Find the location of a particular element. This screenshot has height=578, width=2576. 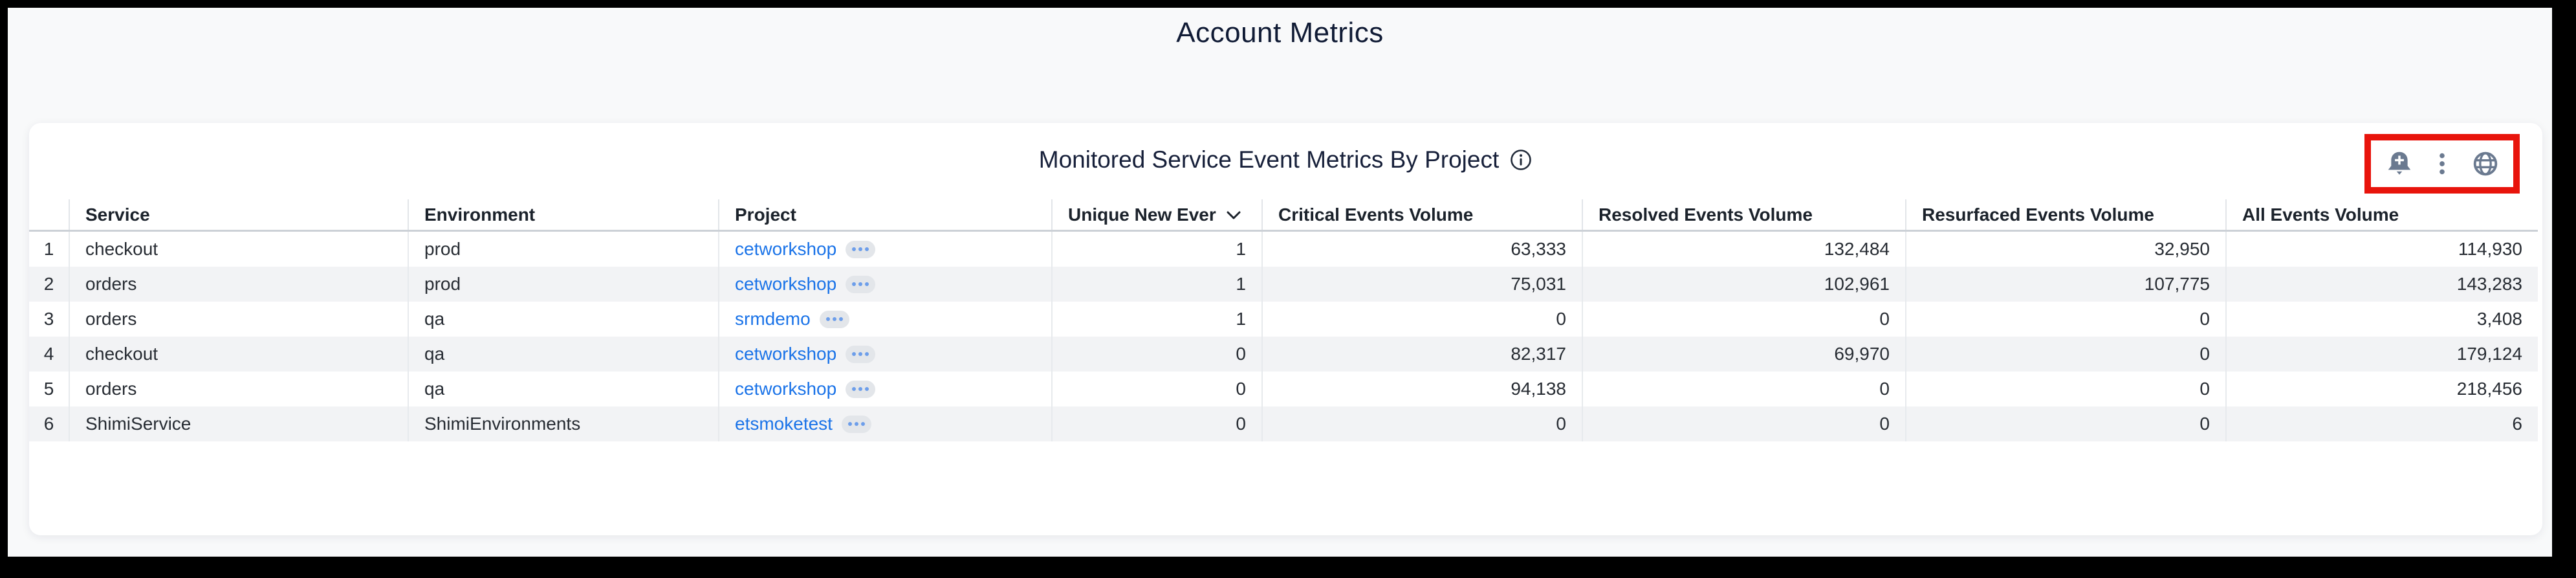

row-index: 2 is located at coordinates (49, 284).